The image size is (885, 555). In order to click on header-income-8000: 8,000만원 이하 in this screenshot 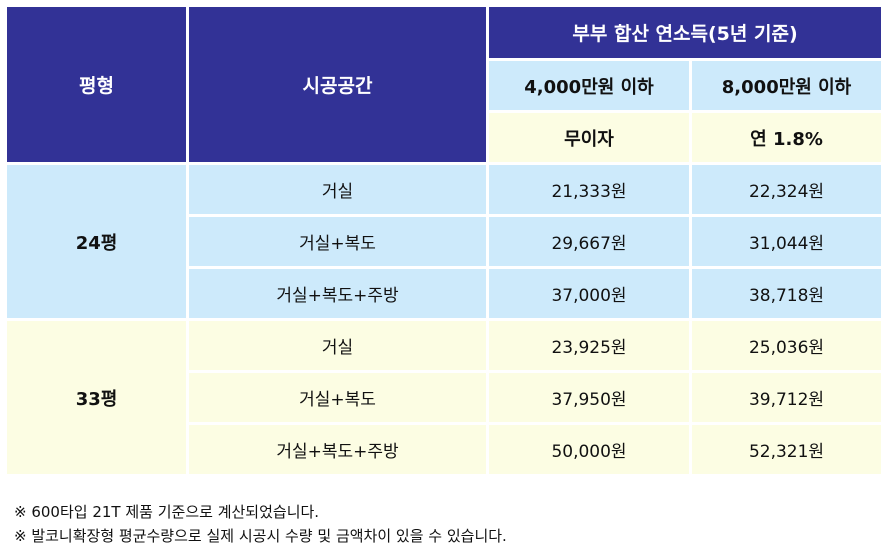, I will do `click(786, 85)`.